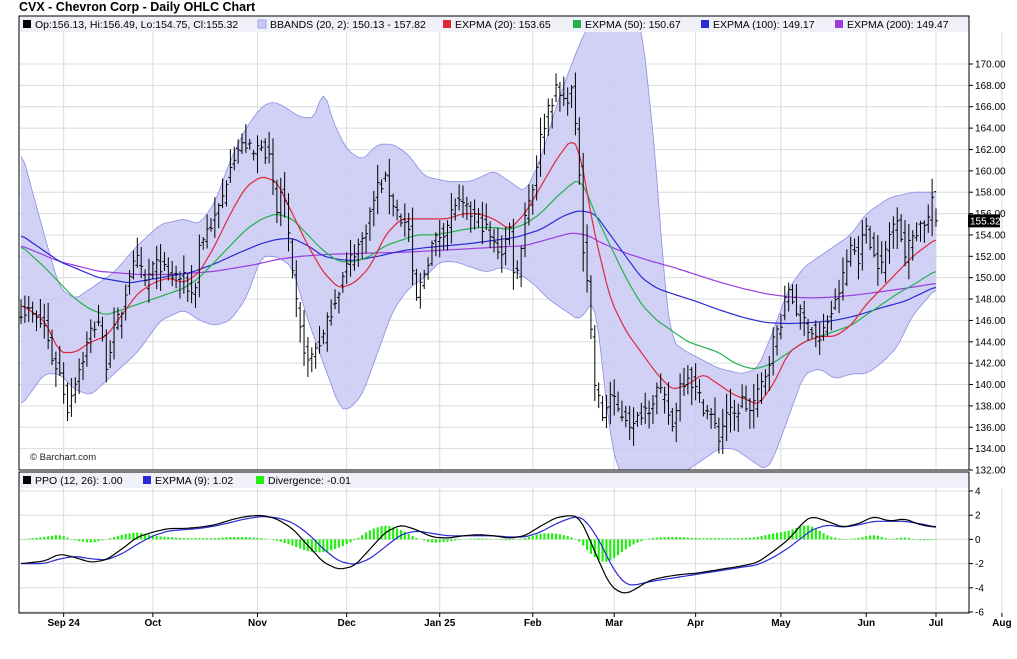  What do you see at coordinates (990, 257) in the screenshot?
I see `price-y-tick-label: 152.00` at bounding box center [990, 257].